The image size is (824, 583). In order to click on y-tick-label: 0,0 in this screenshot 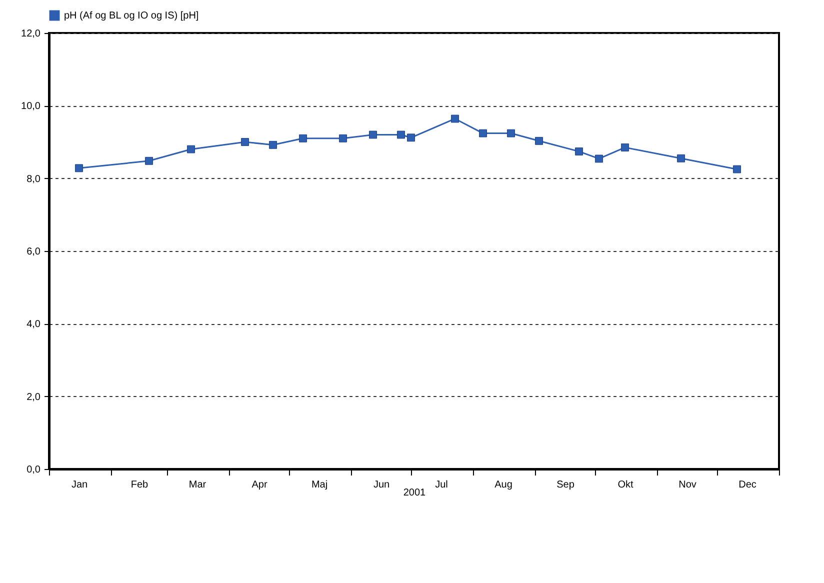, I will do `click(33, 470)`.